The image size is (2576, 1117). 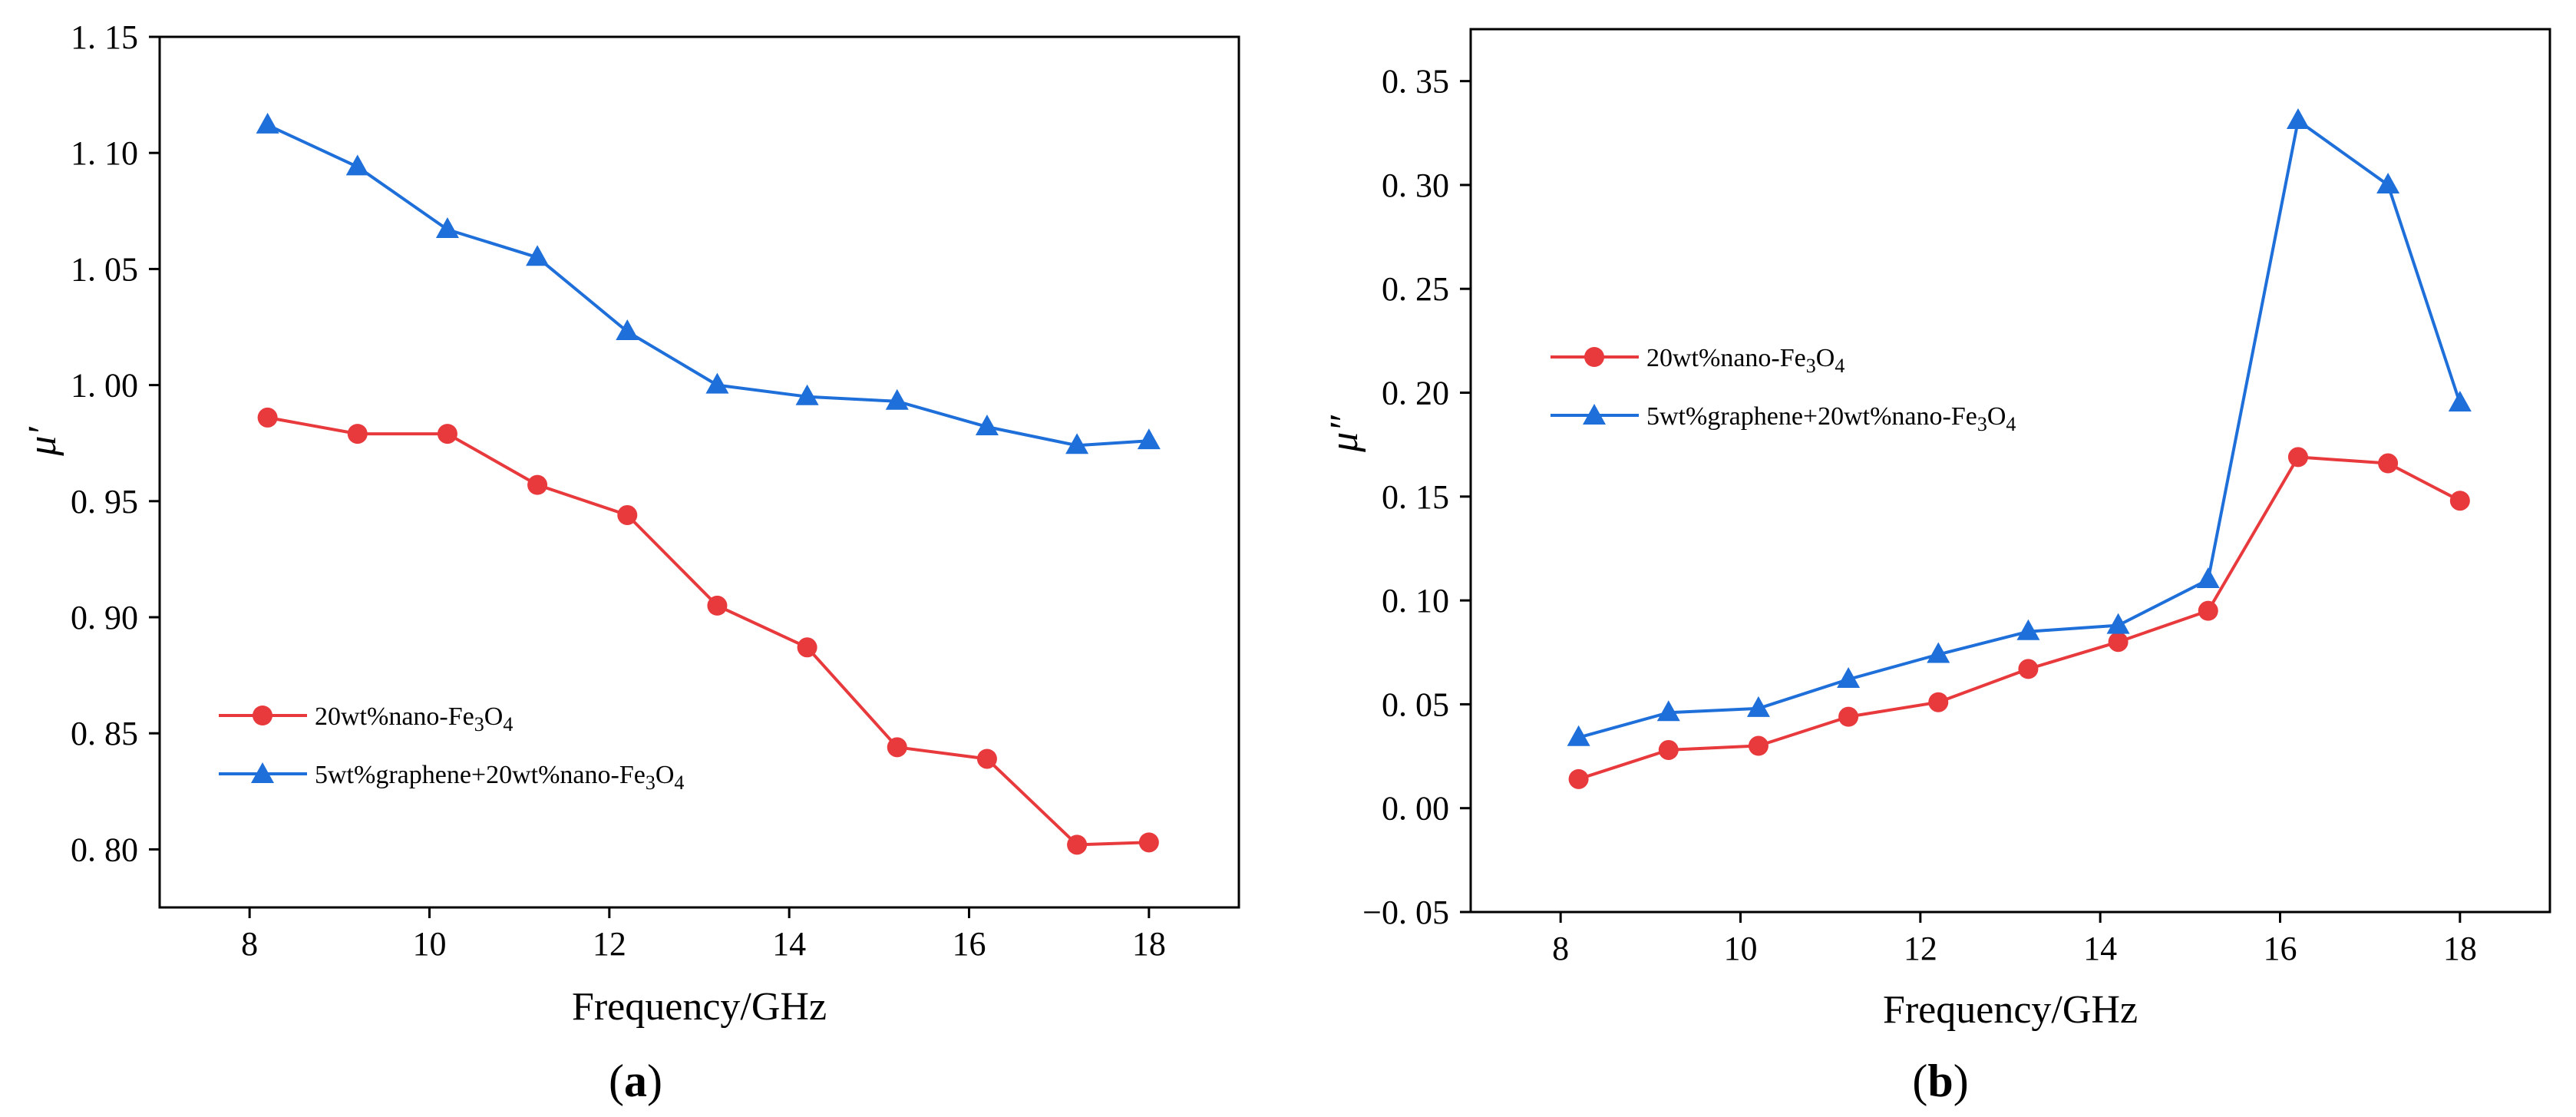 I want to click on panel-a-series-blue-line, so click(x=707, y=286).